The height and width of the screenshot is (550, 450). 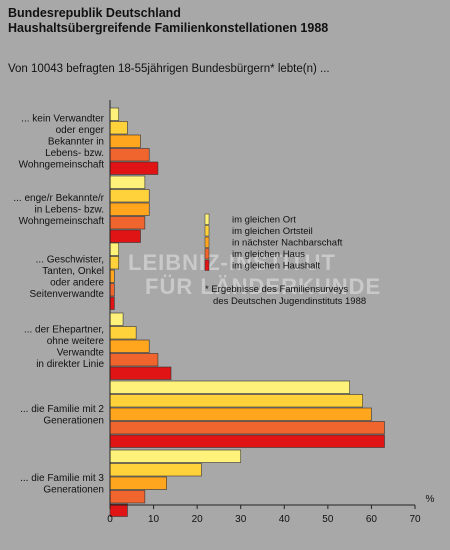 What do you see at coordinates (76, 142) in the screenshot?
I see `category-label-0-2: Bekannter in` at bounding box center [76, 142].